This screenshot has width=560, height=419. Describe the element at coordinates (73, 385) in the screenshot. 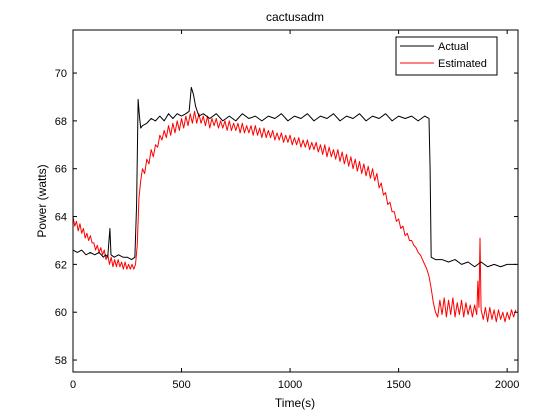

I see `x-tick-label: 0` at that location.